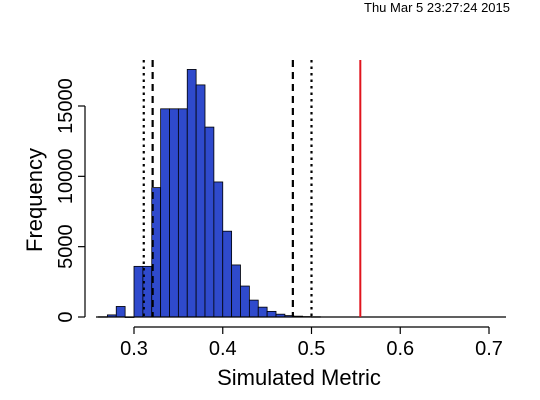  What do you see at coordinates (66, 246) in the screenshot?
I see `y-tick-label: 5000` at bounding box center [66, 246].